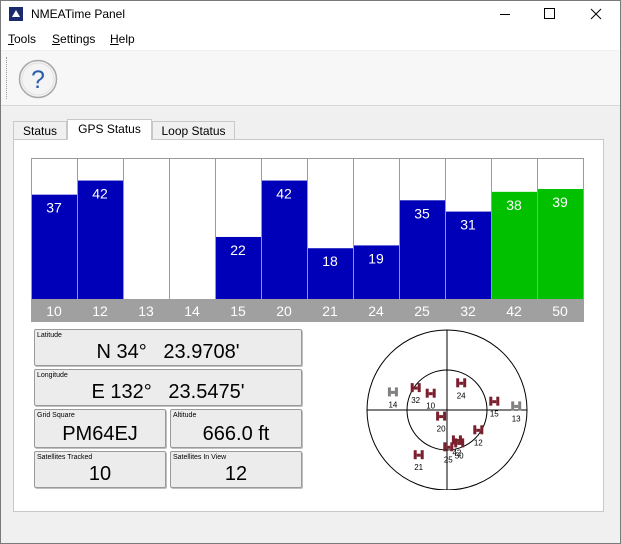 This screenshot has height=544, width=621. I want to click on signal-value-15: 22, so click(238, 250).